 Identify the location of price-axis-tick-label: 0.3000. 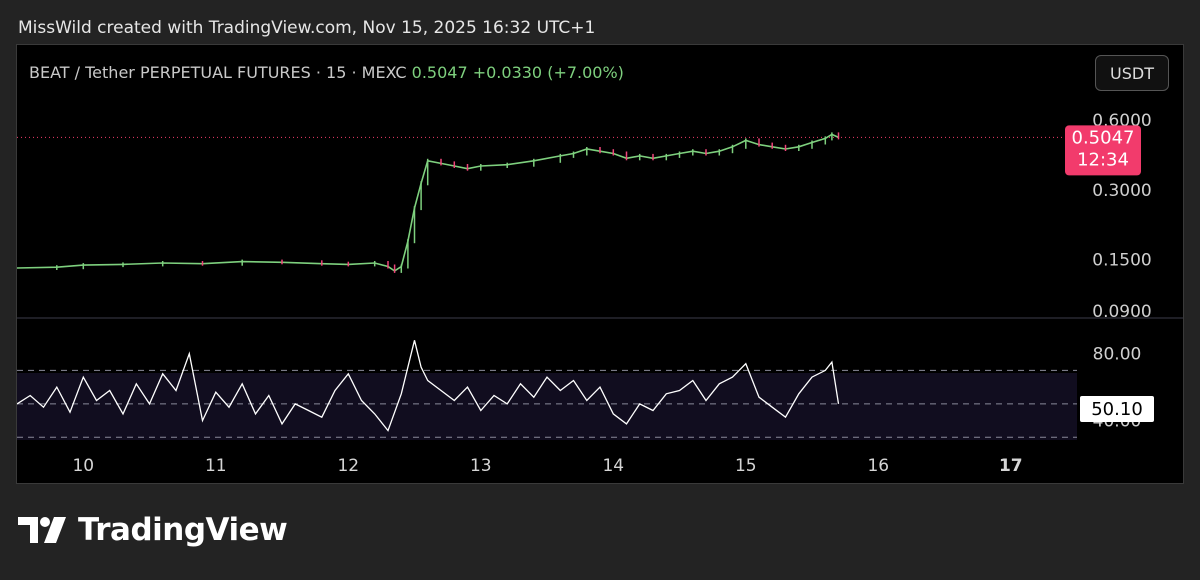
(1121, 191).